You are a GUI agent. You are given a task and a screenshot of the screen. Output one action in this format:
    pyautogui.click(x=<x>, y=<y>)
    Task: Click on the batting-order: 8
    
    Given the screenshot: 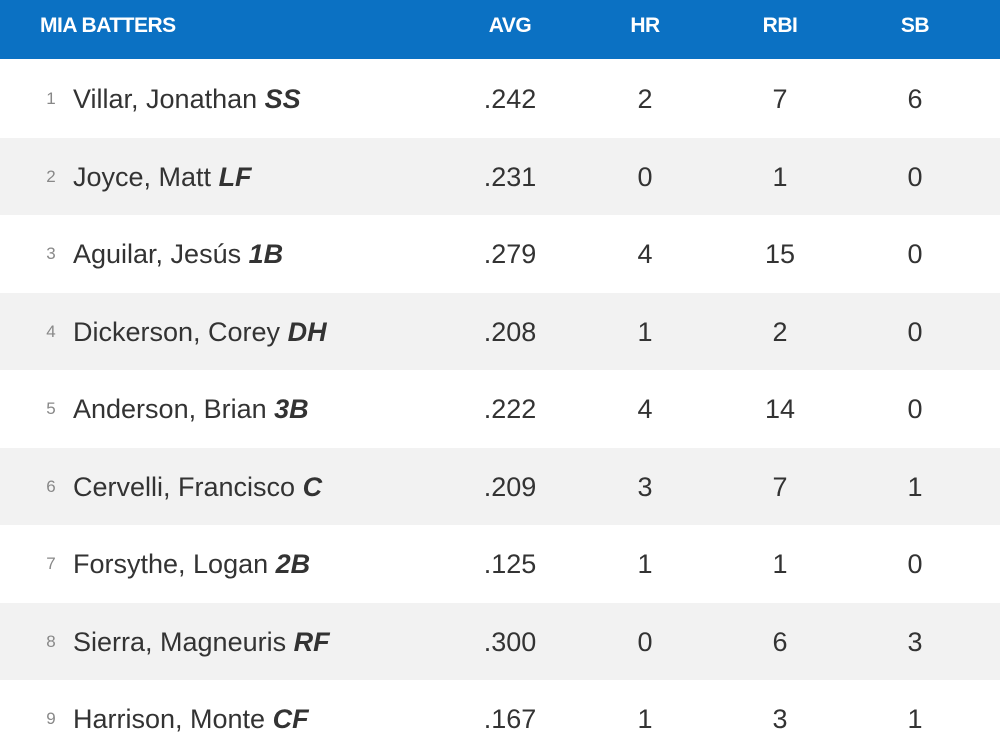 What is the action you would take?
    pyautogui.click(x=51, y=641)
    